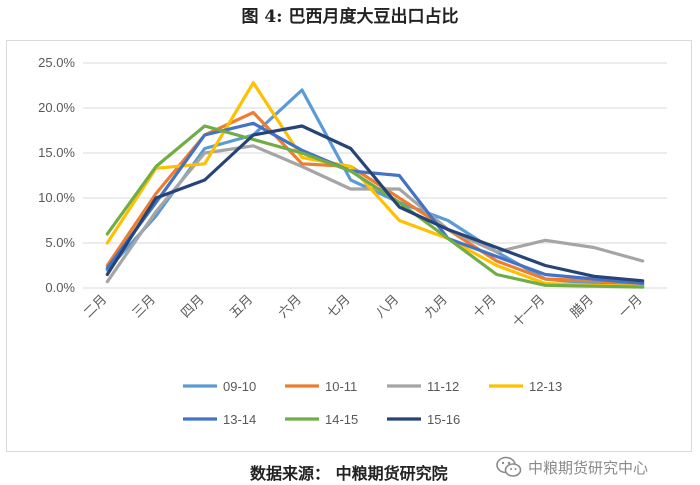 The width and height of the screenshot is (700, 485). I want to click on y-tick-label: 20.0%, so click(56, 107).